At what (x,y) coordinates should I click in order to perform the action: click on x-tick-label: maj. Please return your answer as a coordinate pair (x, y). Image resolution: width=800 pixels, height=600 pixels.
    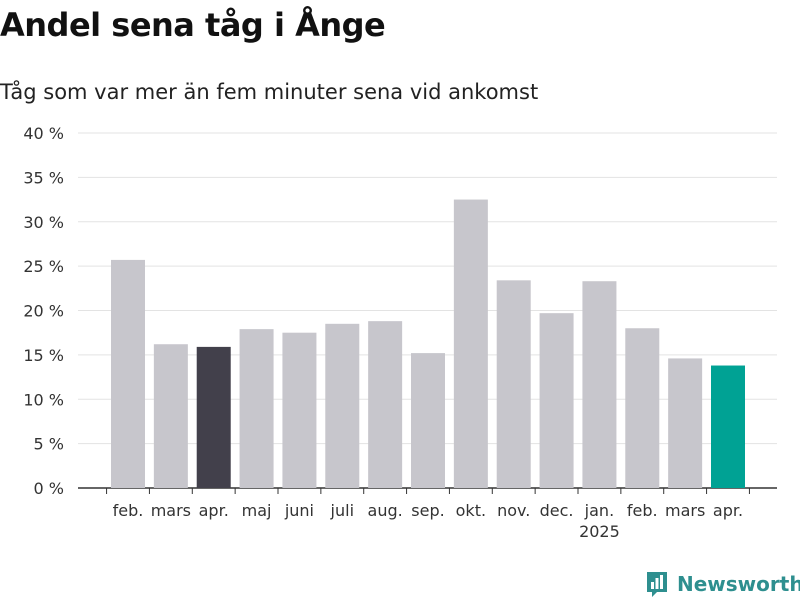
    Looking at the image, I should click on (257, 510).